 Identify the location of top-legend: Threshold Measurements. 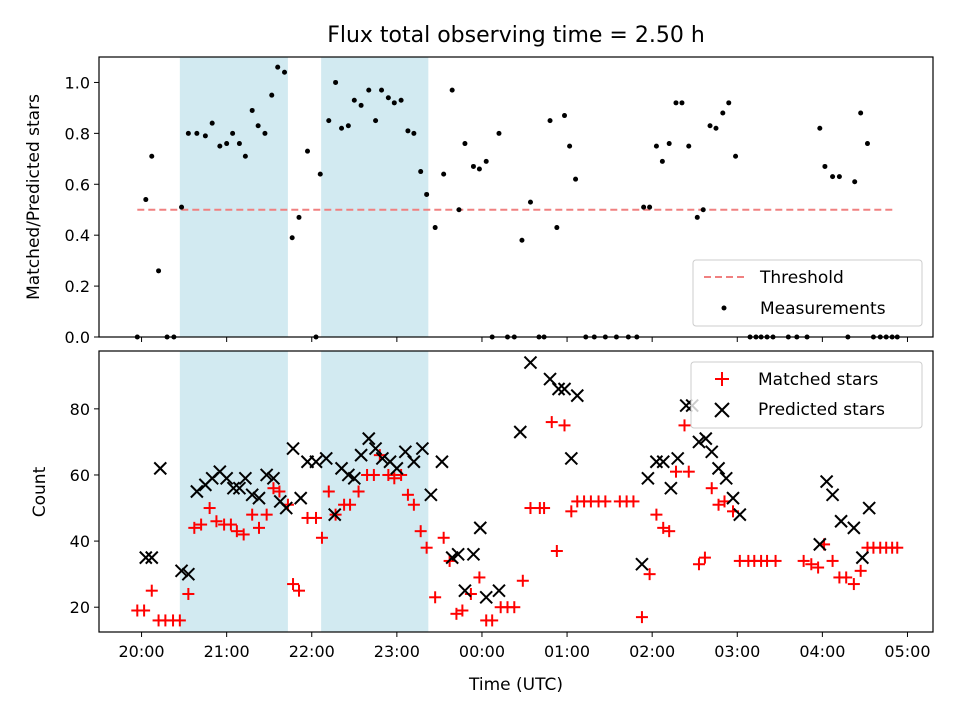
(807, 293).